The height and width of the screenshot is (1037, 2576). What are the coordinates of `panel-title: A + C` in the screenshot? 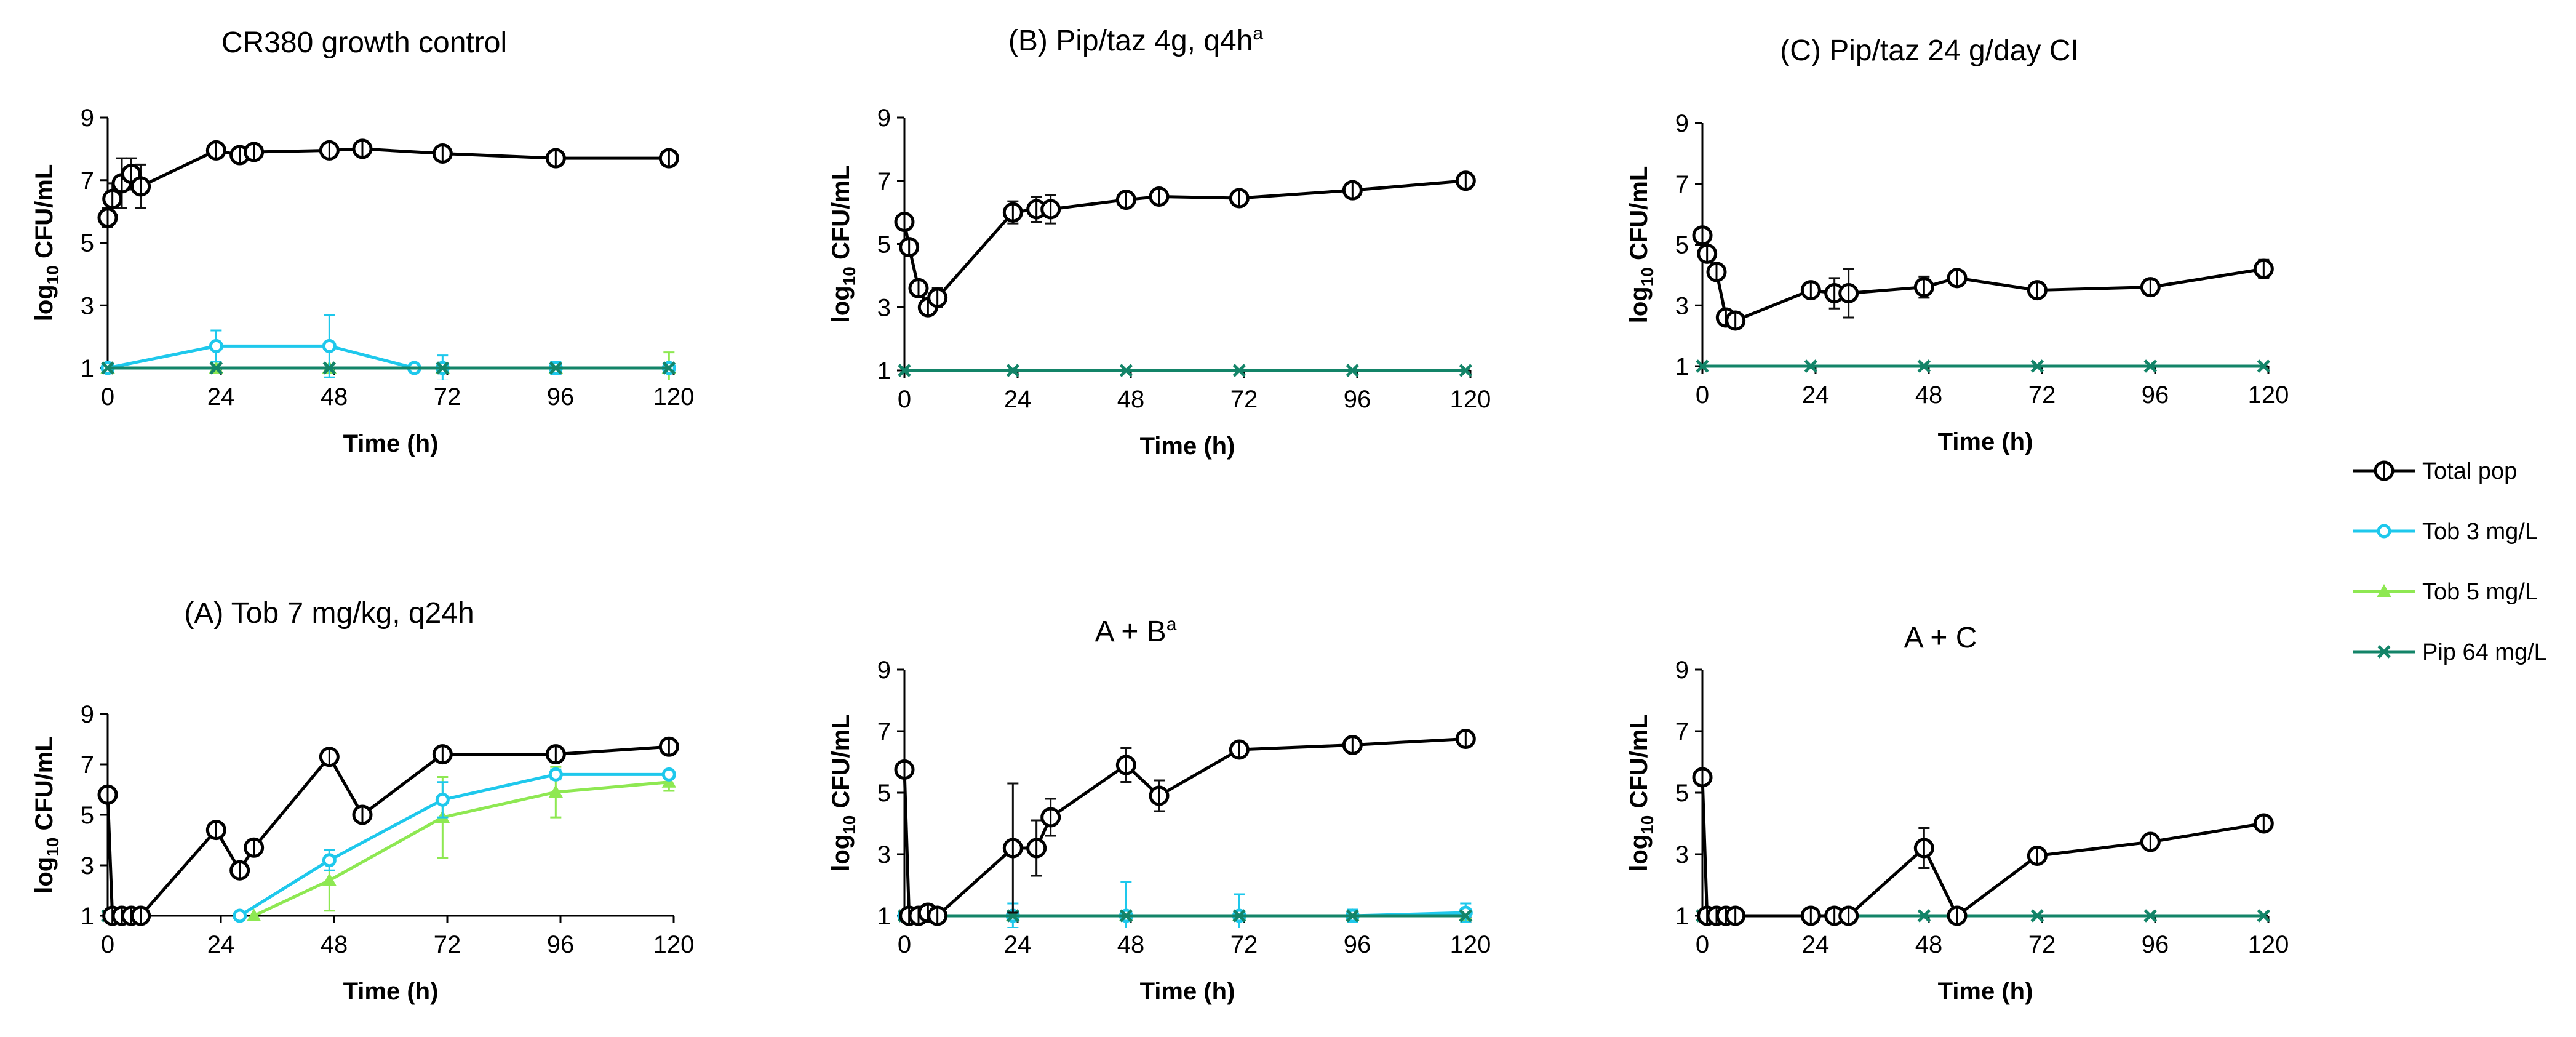 It's located at (1940, 638).